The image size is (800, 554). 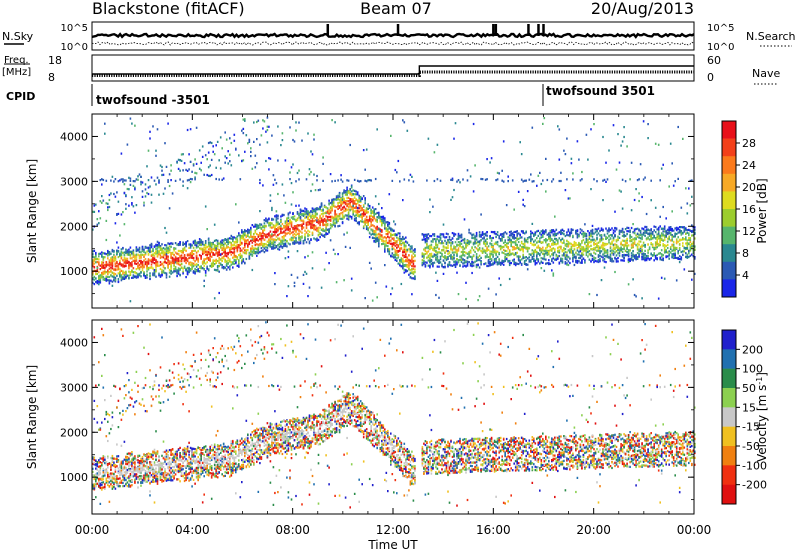 I want to click on freq-right-tick-0: 0, so click(x=710, y=77).